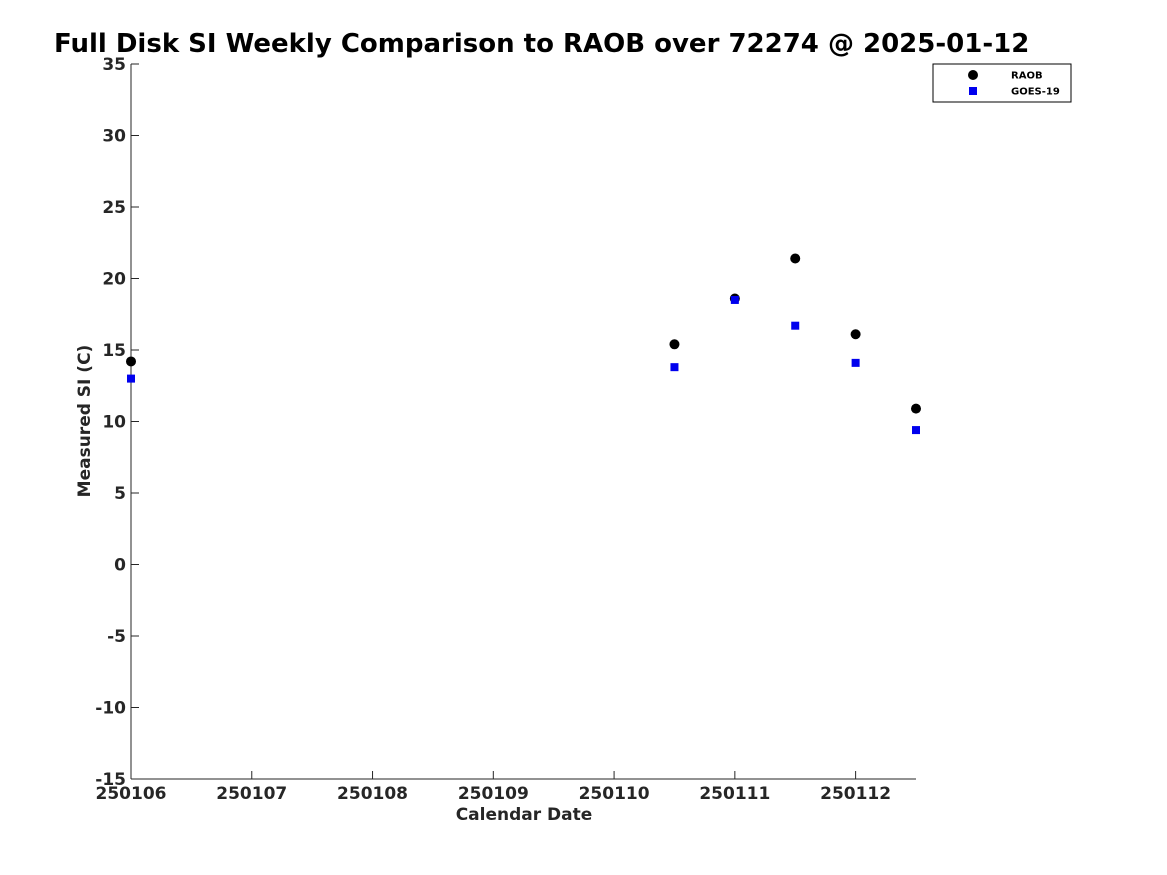 The image size is (1167, 875). I want to click on y-tick-label: -10, so click(110, 709).